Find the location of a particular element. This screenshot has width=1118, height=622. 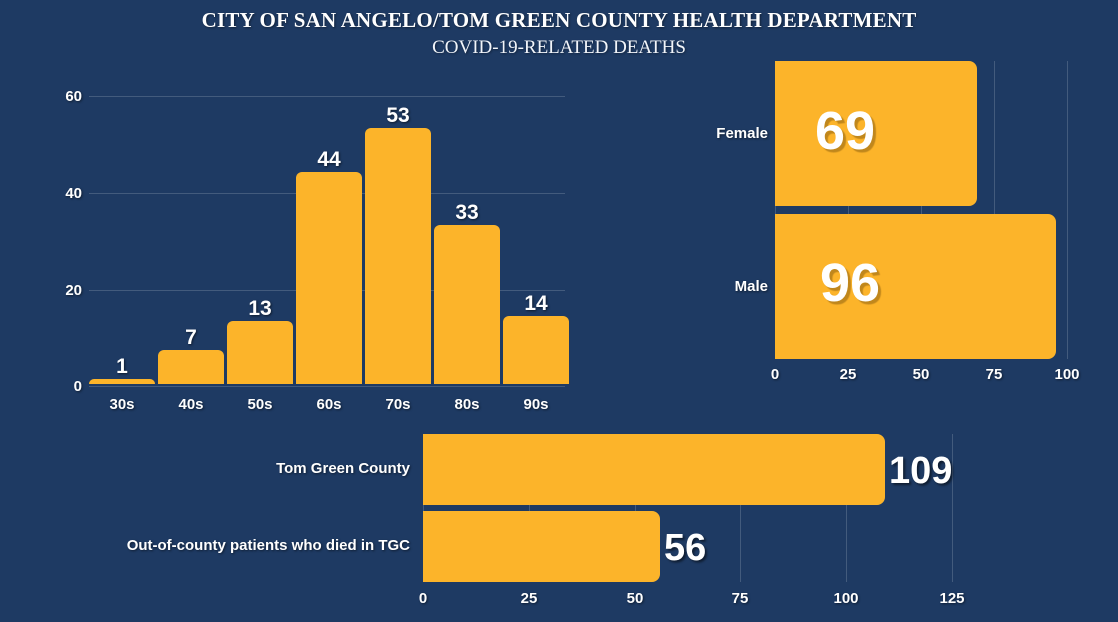

value-age-70s: 53 is located at coordinates (398, 115).